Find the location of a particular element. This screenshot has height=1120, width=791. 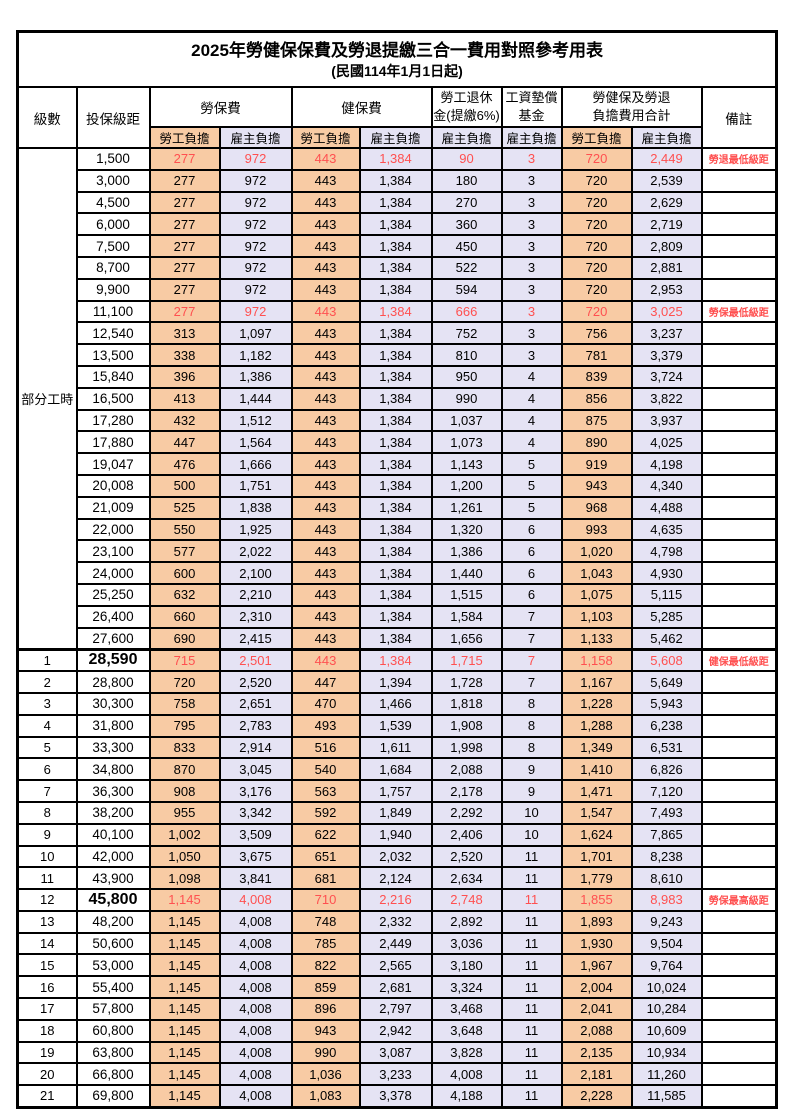

cell-bracket: 40,100 is located at coordinates (113, 834).